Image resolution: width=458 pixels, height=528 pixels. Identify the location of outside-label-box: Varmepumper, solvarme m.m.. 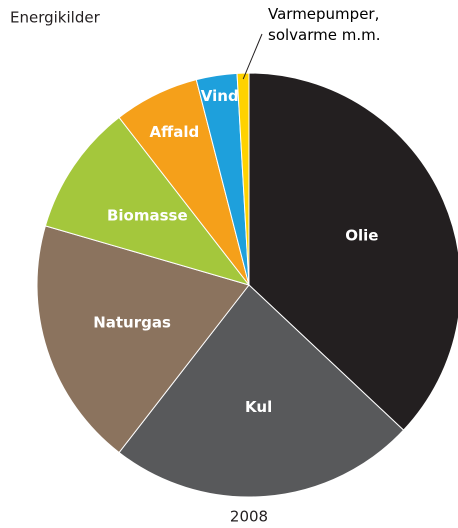
(324, 24).